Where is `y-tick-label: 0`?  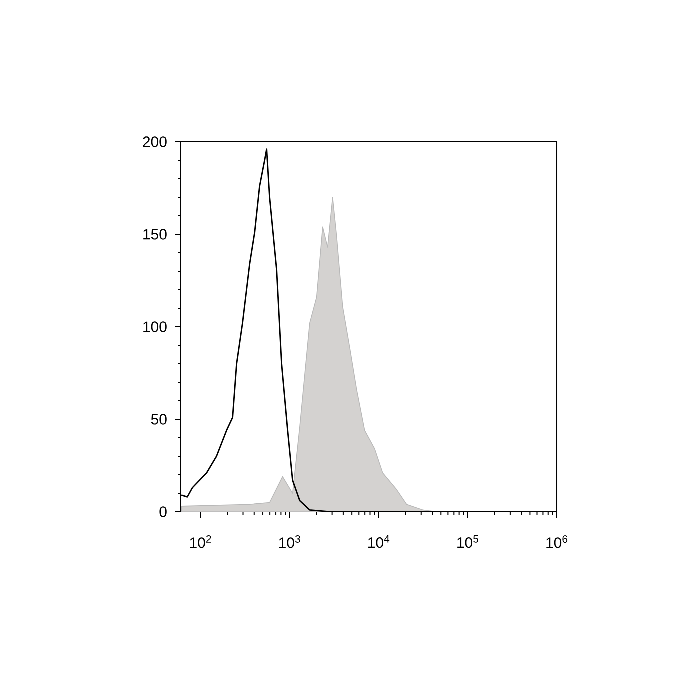 y-tick-label: 0 is located at coordinates (163, 512).